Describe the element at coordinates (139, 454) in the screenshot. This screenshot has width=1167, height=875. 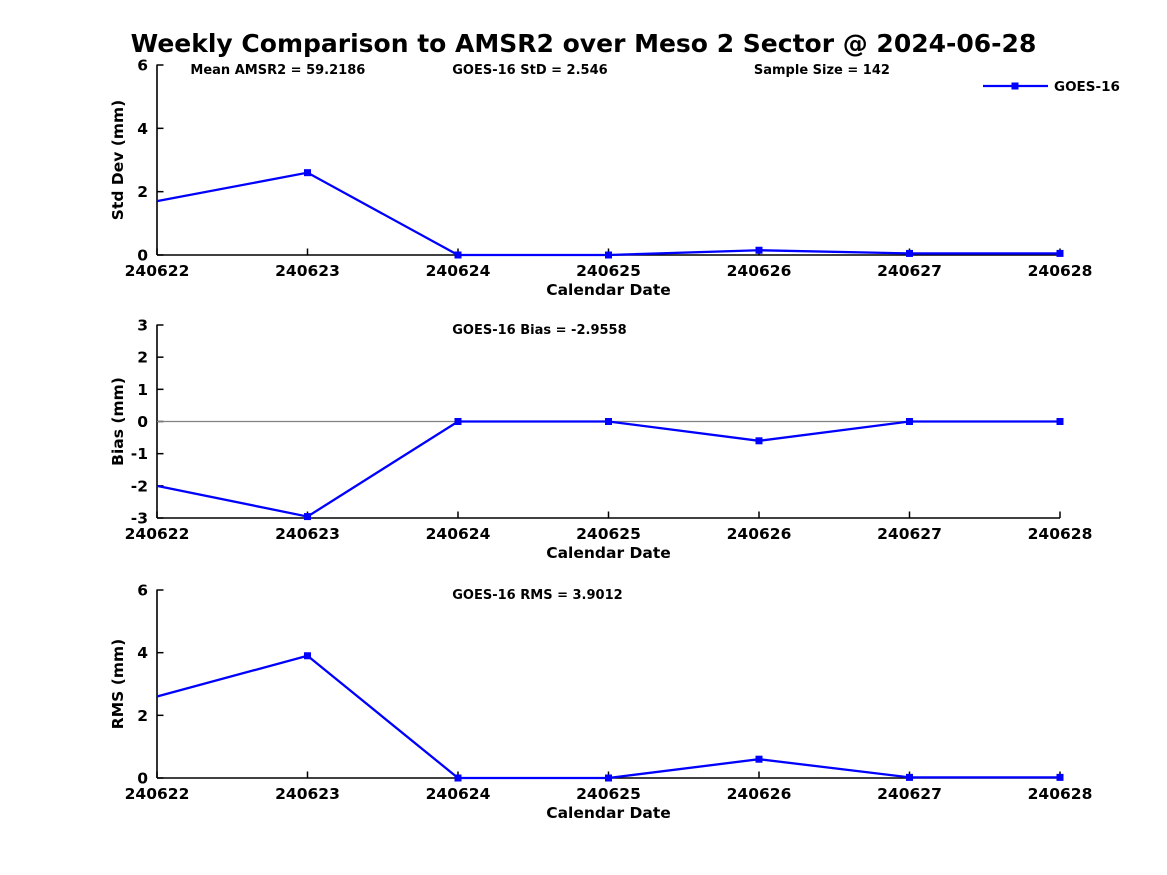
I see `bias-ytick-label: -1` at that location.